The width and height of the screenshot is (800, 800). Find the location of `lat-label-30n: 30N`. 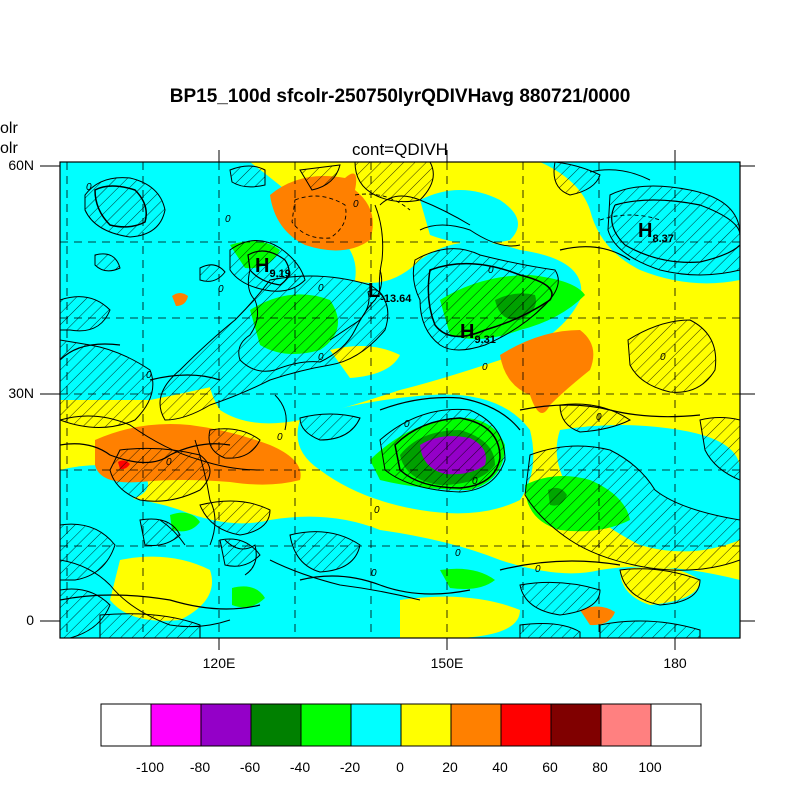

lat-label-30n: 30N is located at coordinates (21, 393).